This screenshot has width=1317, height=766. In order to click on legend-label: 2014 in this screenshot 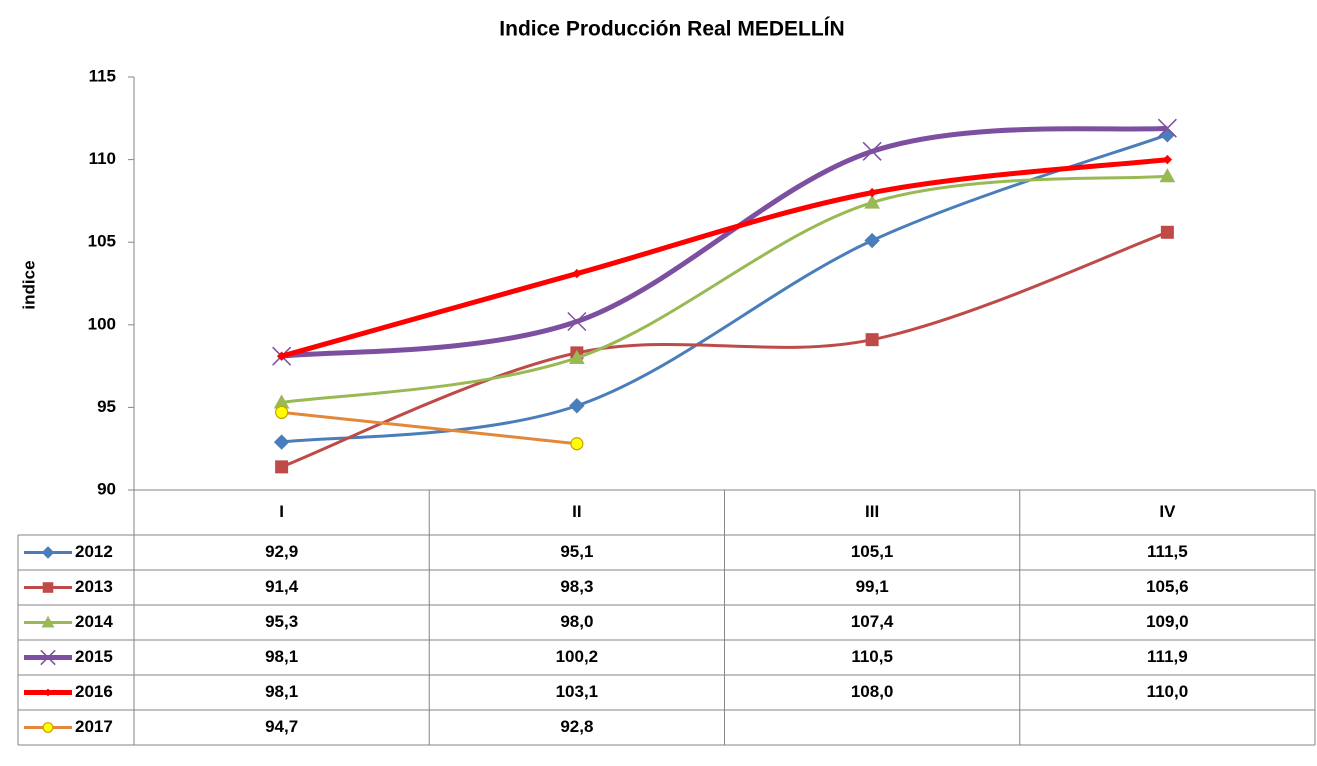, I will do `click(94, 621)`.